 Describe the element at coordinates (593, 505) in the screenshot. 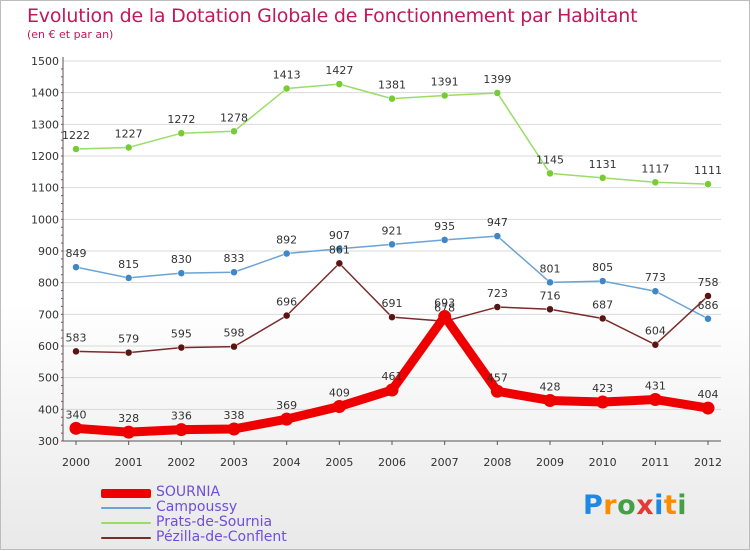

I see `logo-letter: P` at that location.